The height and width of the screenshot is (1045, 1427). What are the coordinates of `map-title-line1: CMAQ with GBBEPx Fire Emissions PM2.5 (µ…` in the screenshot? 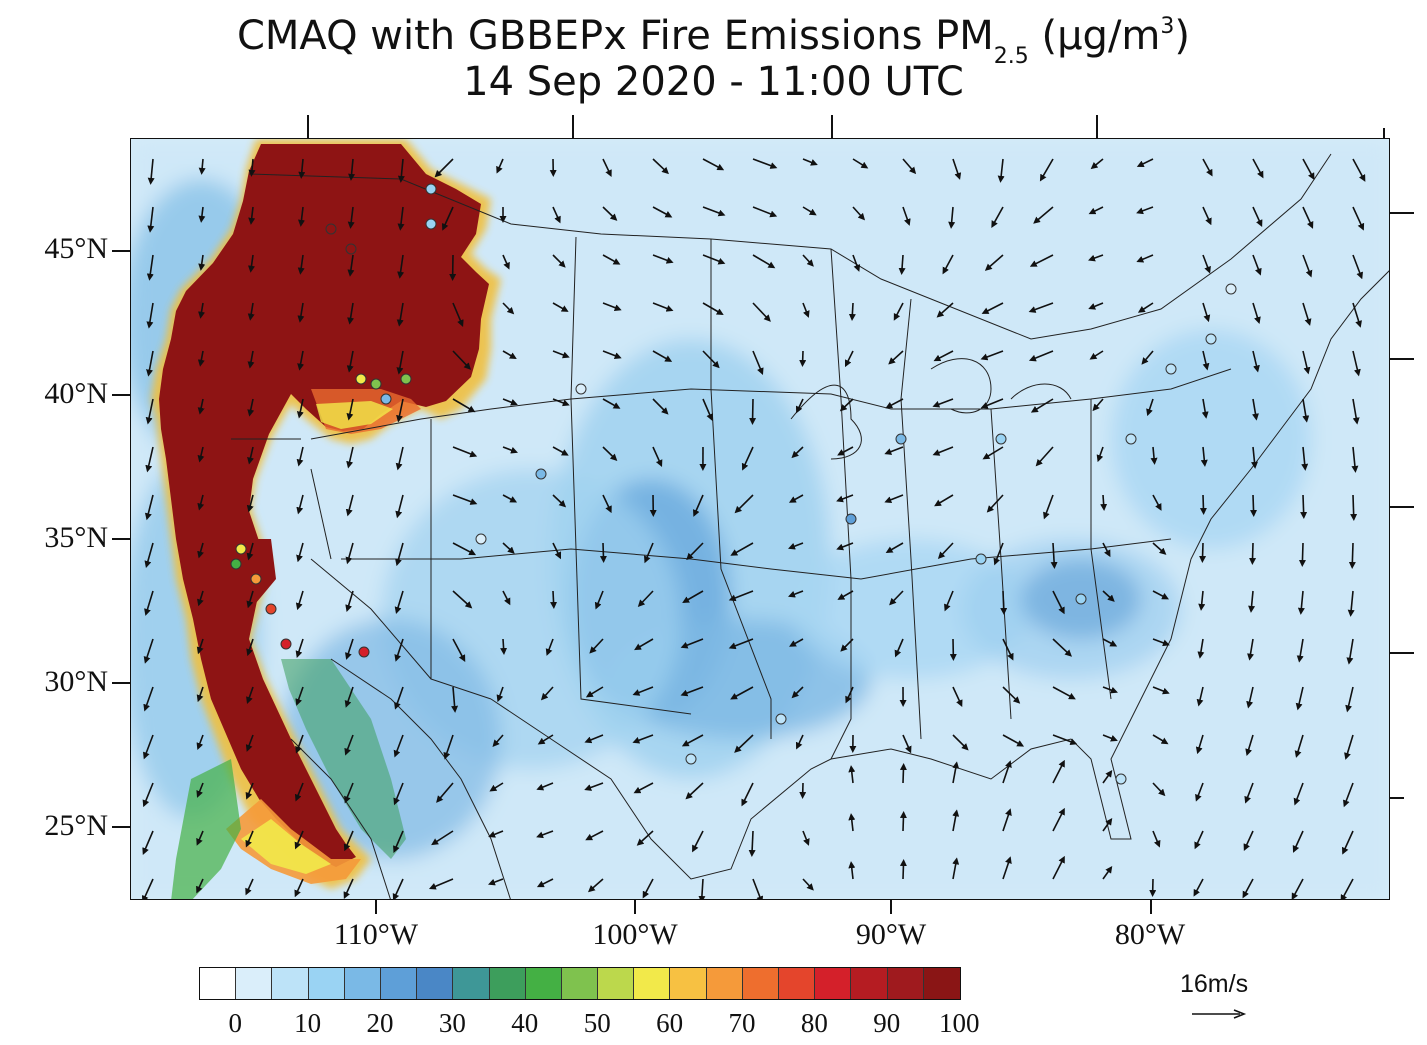 It's located at (713, 41).